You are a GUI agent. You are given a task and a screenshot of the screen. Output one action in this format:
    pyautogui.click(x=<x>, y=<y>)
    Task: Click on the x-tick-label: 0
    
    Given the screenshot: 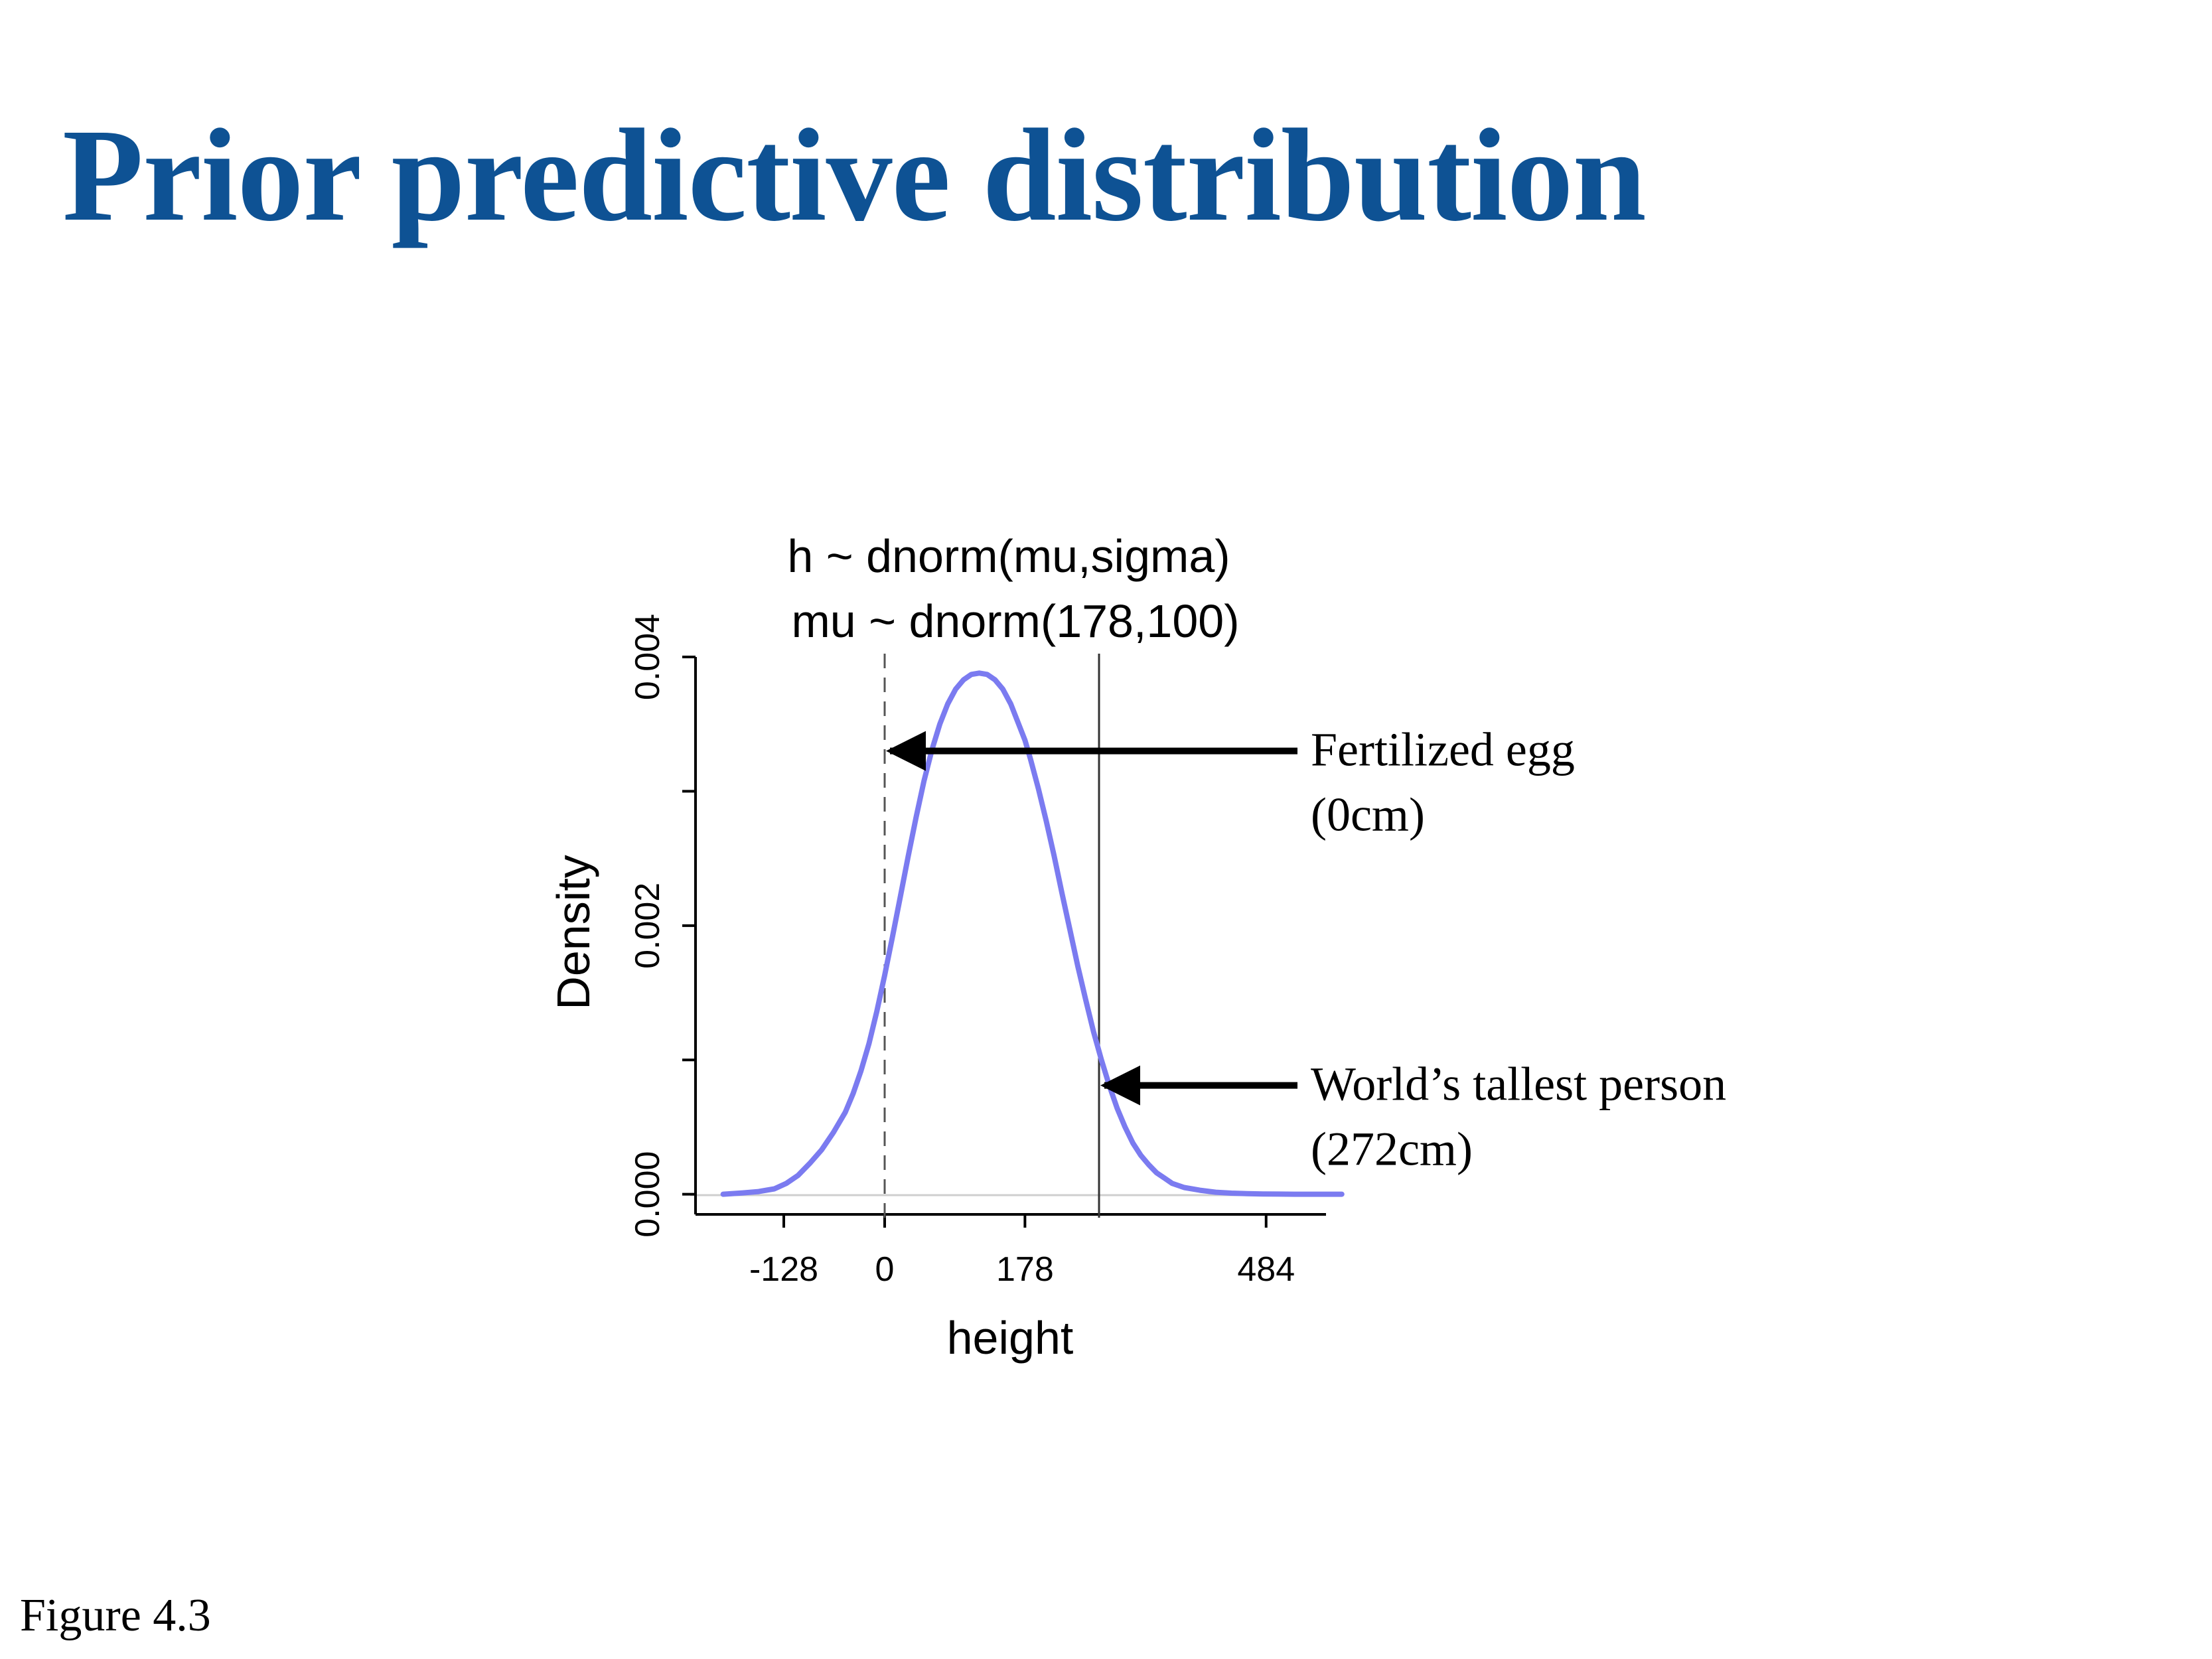 What is the action you would take?
    pyautogui.click(x=885, y=1269)
    